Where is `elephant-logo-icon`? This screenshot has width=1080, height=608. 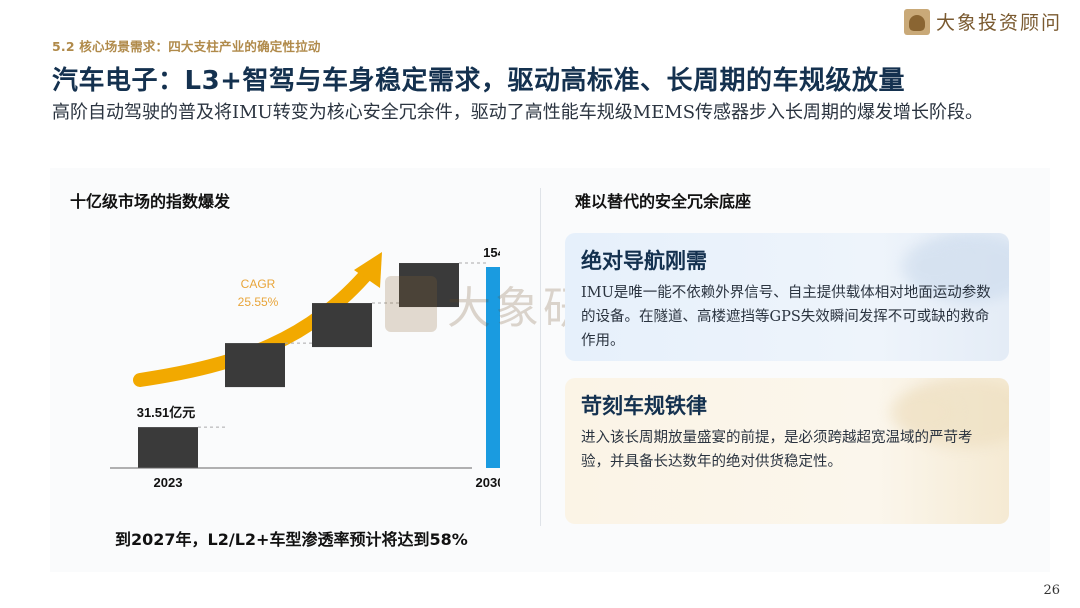 elephant-logo-icon is located at coordinates (916, 21).